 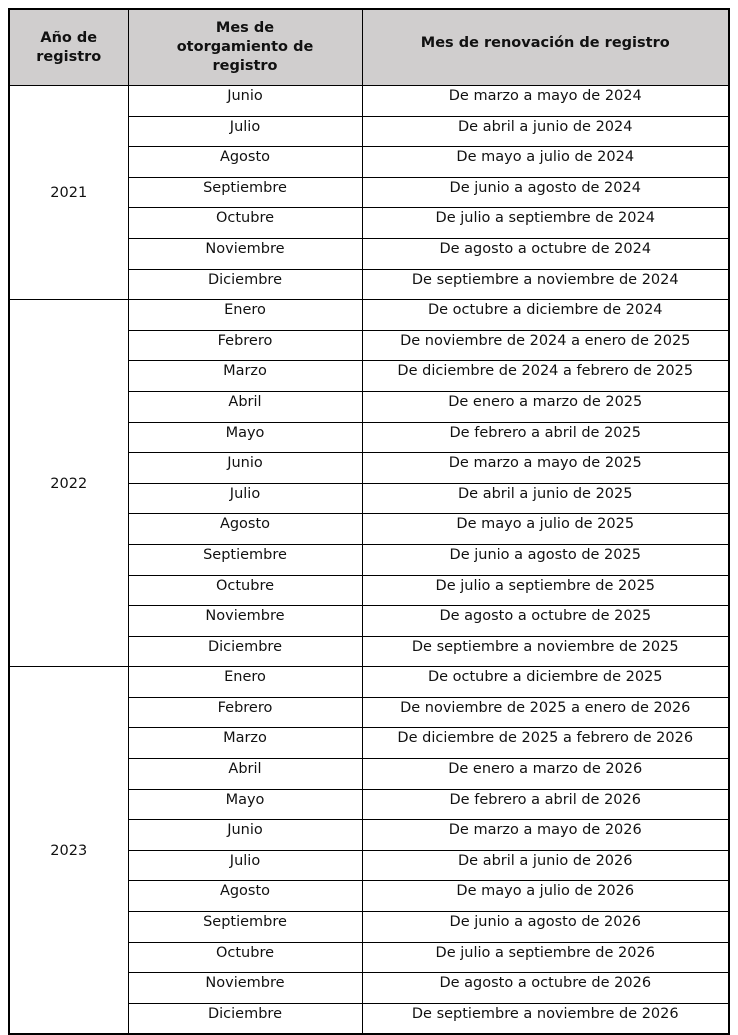 What do you see at coordinates (545, 743) in the screenshot?
I see `renewal-period-cell: De diciembre de 2025 a febrero de 2026` at bounding box center [545, 743].